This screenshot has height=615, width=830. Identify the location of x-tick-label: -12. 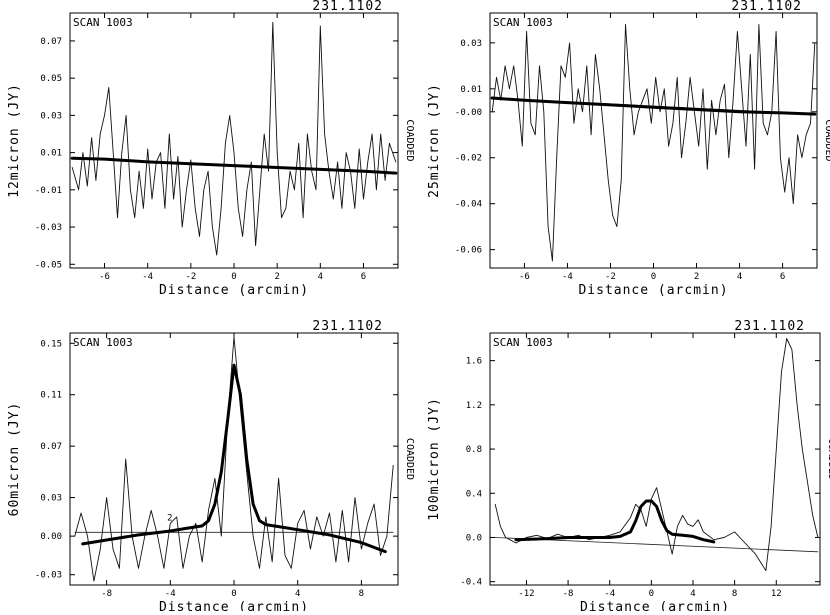
(526, 594).